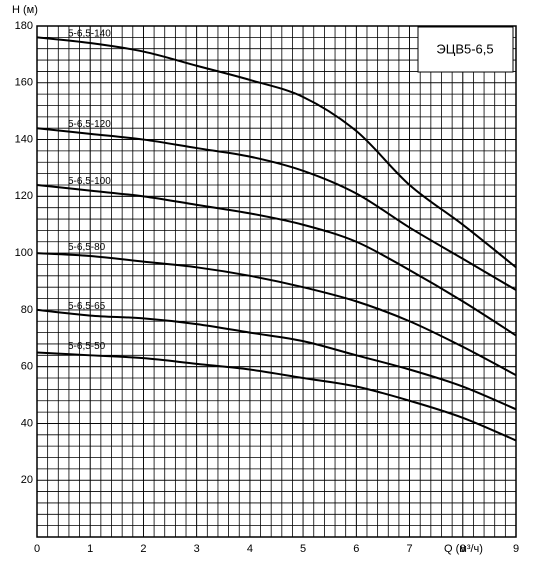  What do you see at coordinates (87, 346) in the screenshot?
I see `series-label: 5-6,5-50` at bounding box center [87, 346].